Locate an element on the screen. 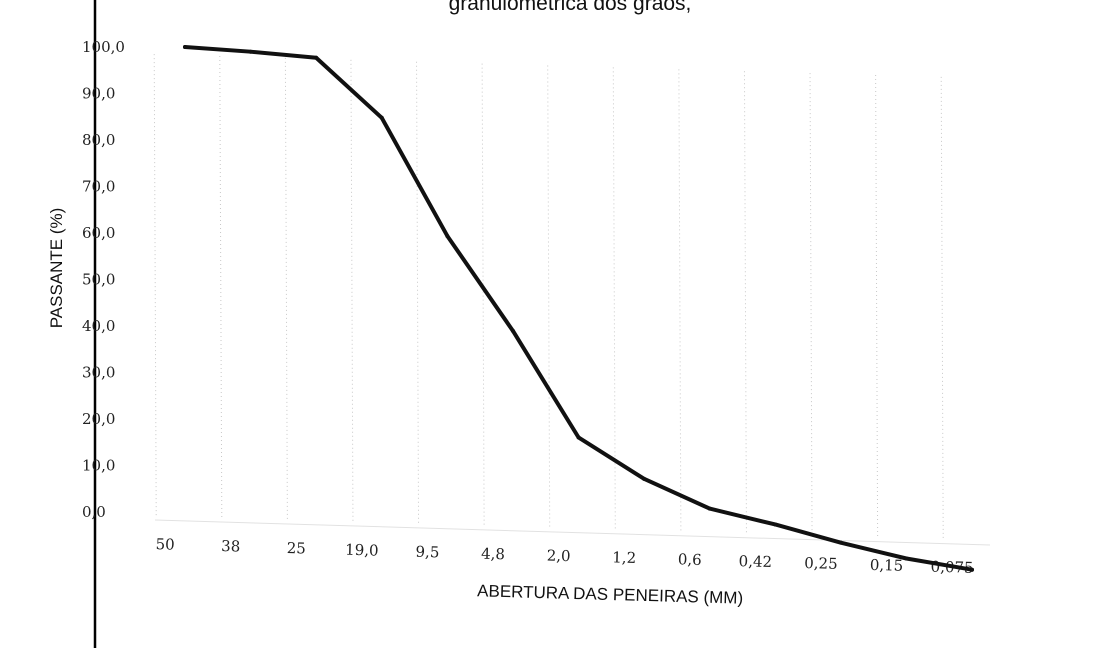 This screenshot has height=648, width=1104. x-tick-label: 0,42 is located at coordinates (755, 561).